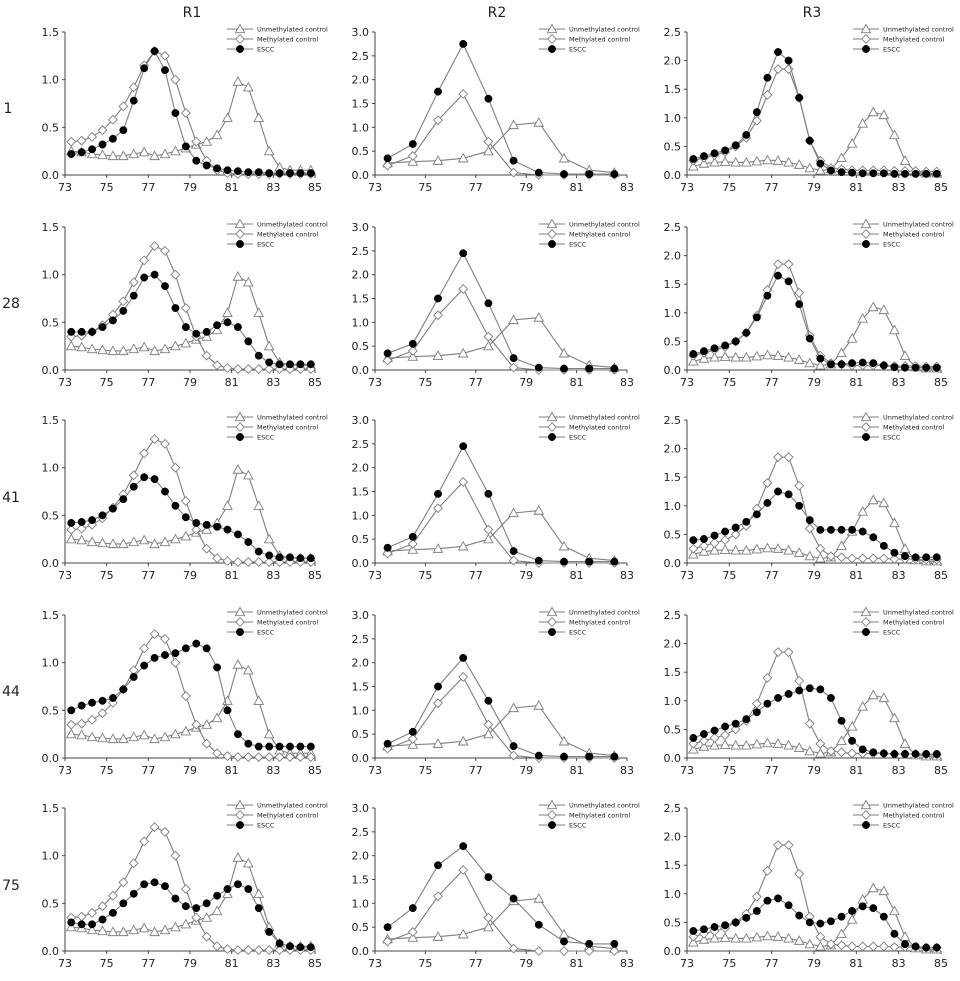  What do you see at coordinates (232, 770) in the screenshot?
I see `x-tick-label: 81` at bounding box center [232, 770].